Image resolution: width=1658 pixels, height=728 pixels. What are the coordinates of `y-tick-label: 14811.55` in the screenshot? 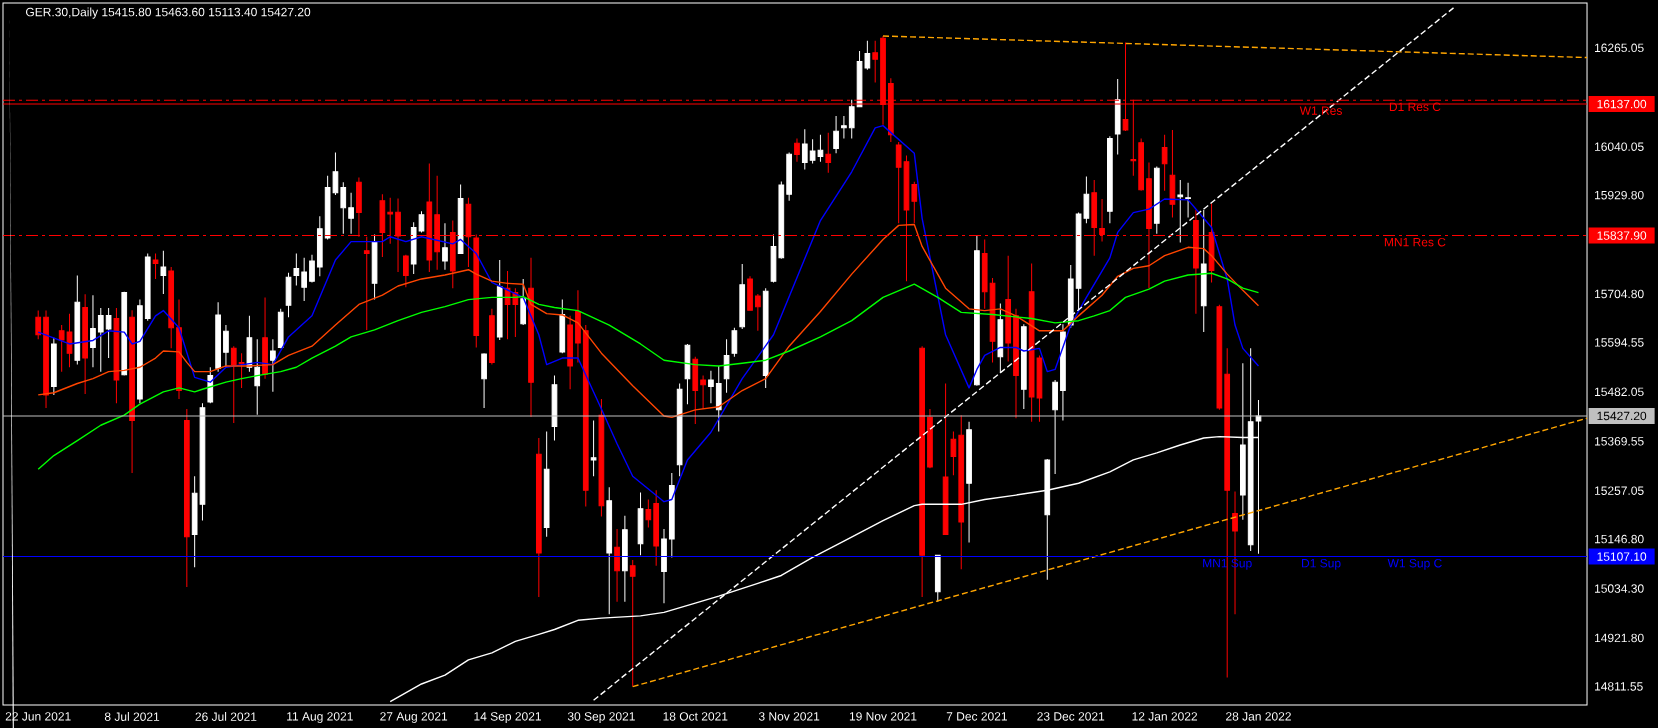 It's located at (1619, 686).